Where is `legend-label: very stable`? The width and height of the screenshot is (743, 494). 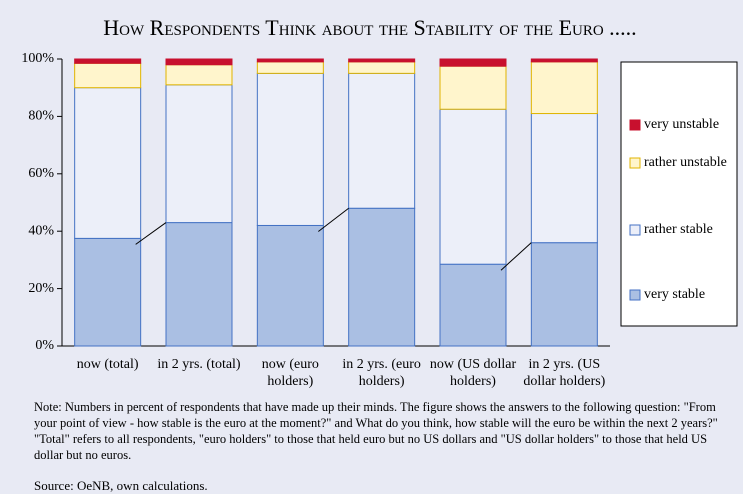
legend-label: very stable is located at coordinates (674, 294).